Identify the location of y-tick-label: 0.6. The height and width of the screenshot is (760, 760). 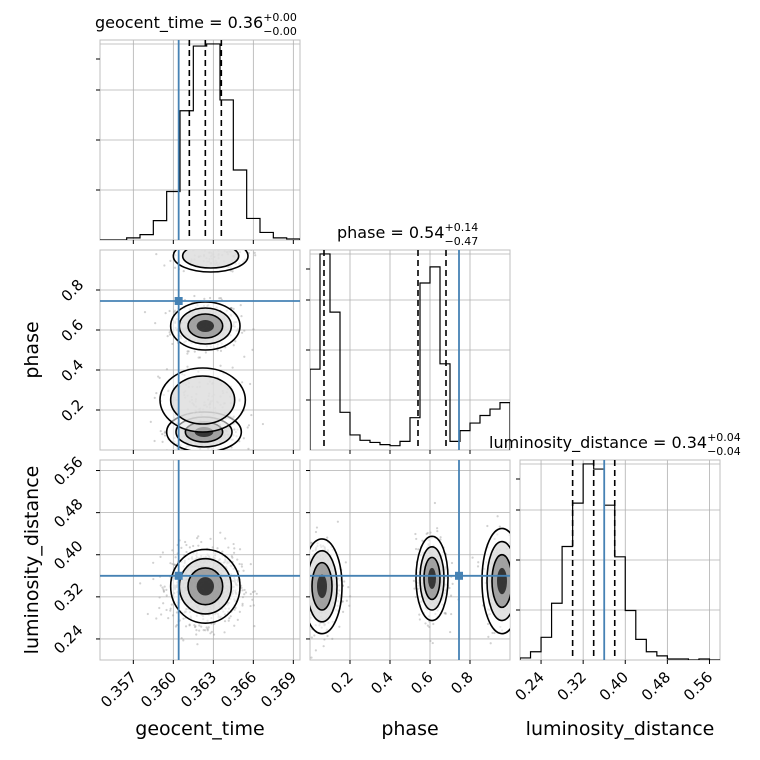
(73, 331).